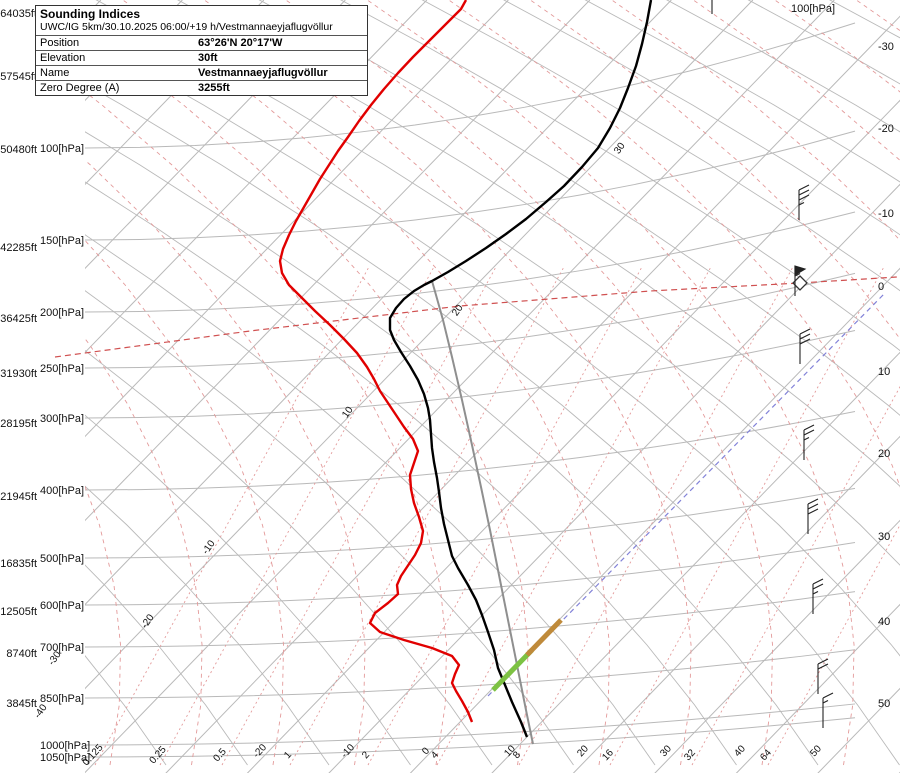 The width and height of the screenshot is (900, 773). Describe the element at coordinates (62, 149) in the screenshot. I see `axis-label-pressure: 100[hPa]` at that location.